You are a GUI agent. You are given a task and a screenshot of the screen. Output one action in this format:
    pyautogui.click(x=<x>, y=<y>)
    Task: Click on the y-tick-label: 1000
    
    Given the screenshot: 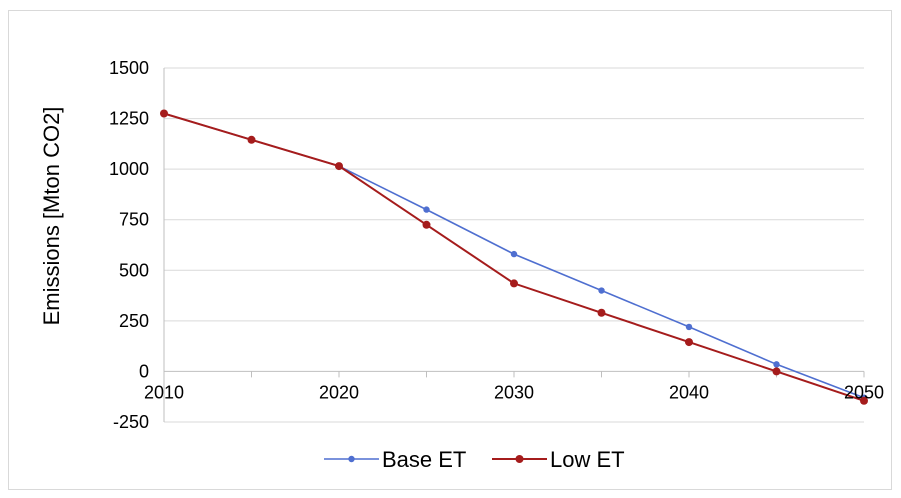 What is the action you would take?
    pyautogui.click(x=129, y=169)
    